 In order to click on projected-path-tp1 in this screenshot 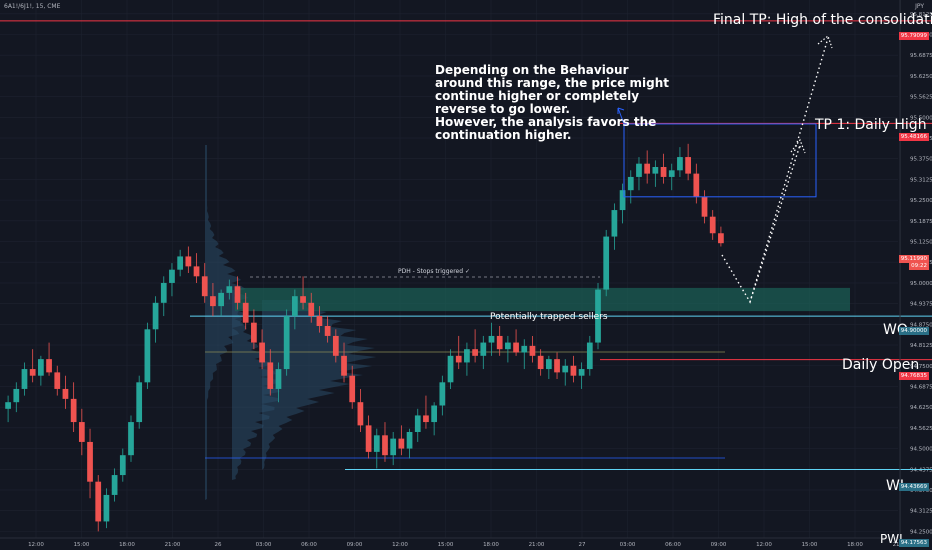, I will do `click(761, 224)`.